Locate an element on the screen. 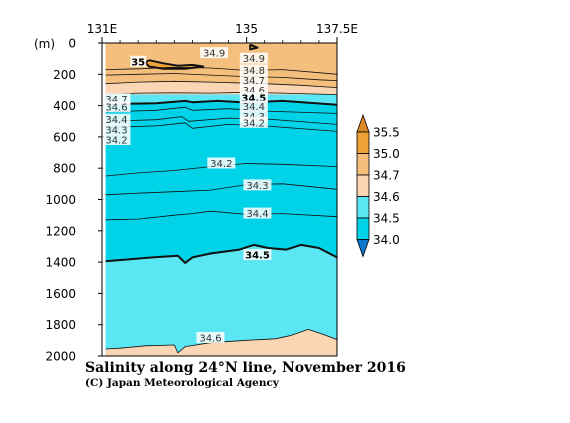 Image resolution: width=570 pixels, height=423 pixels. colorbar-label-4: 34.5 is located at coordinates (386, 219).